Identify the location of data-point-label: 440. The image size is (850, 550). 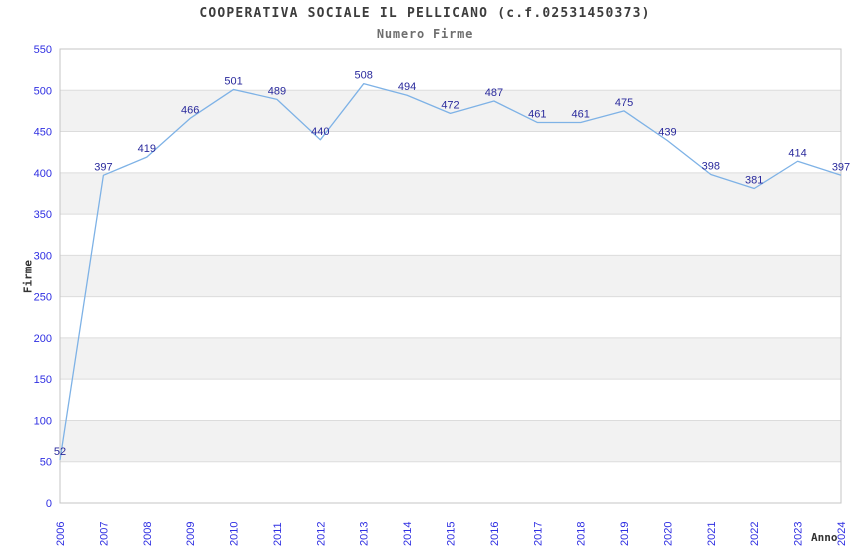
(320, 132).